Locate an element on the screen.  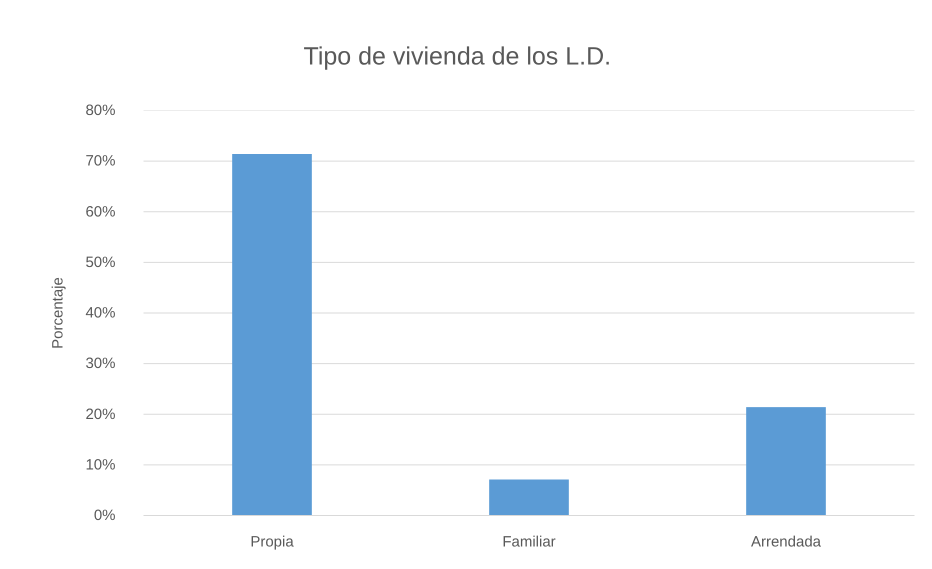
x-tick-label: Propia is located at coordinates (272, 542).